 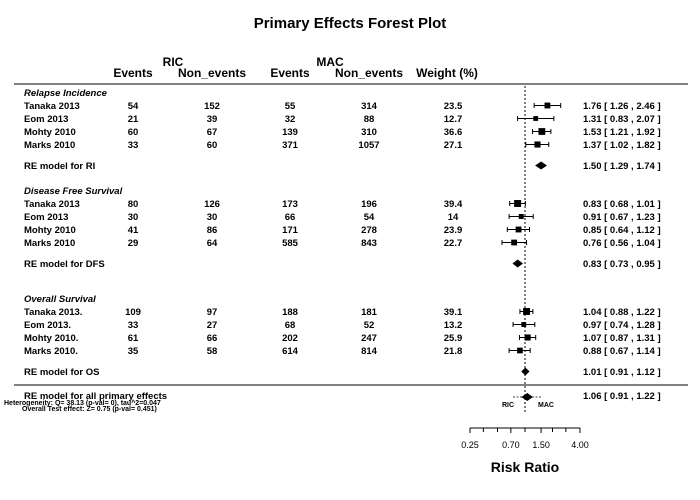 What do you see at coordinates (369, 106) in the screenshot?
I see `mac-non-events-value: 314` at bounding box center [369, 106].